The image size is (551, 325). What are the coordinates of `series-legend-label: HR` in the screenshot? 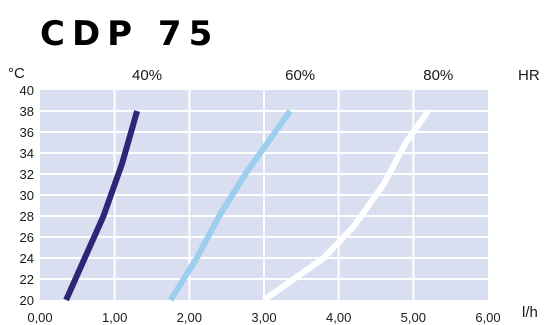 It's located at (529, 75).